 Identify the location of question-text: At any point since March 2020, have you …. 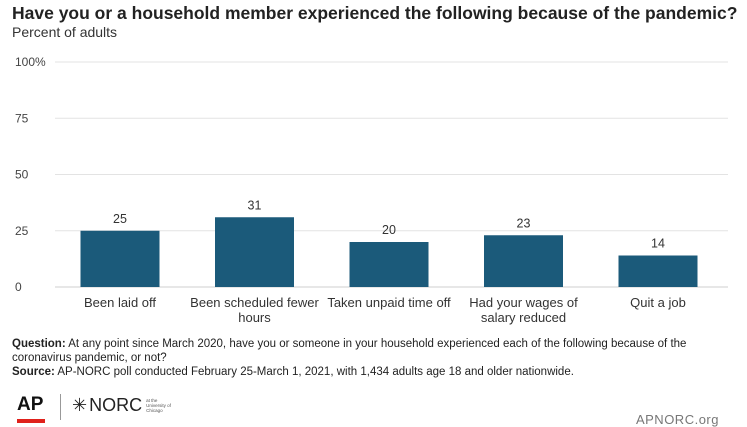
(349, 351).